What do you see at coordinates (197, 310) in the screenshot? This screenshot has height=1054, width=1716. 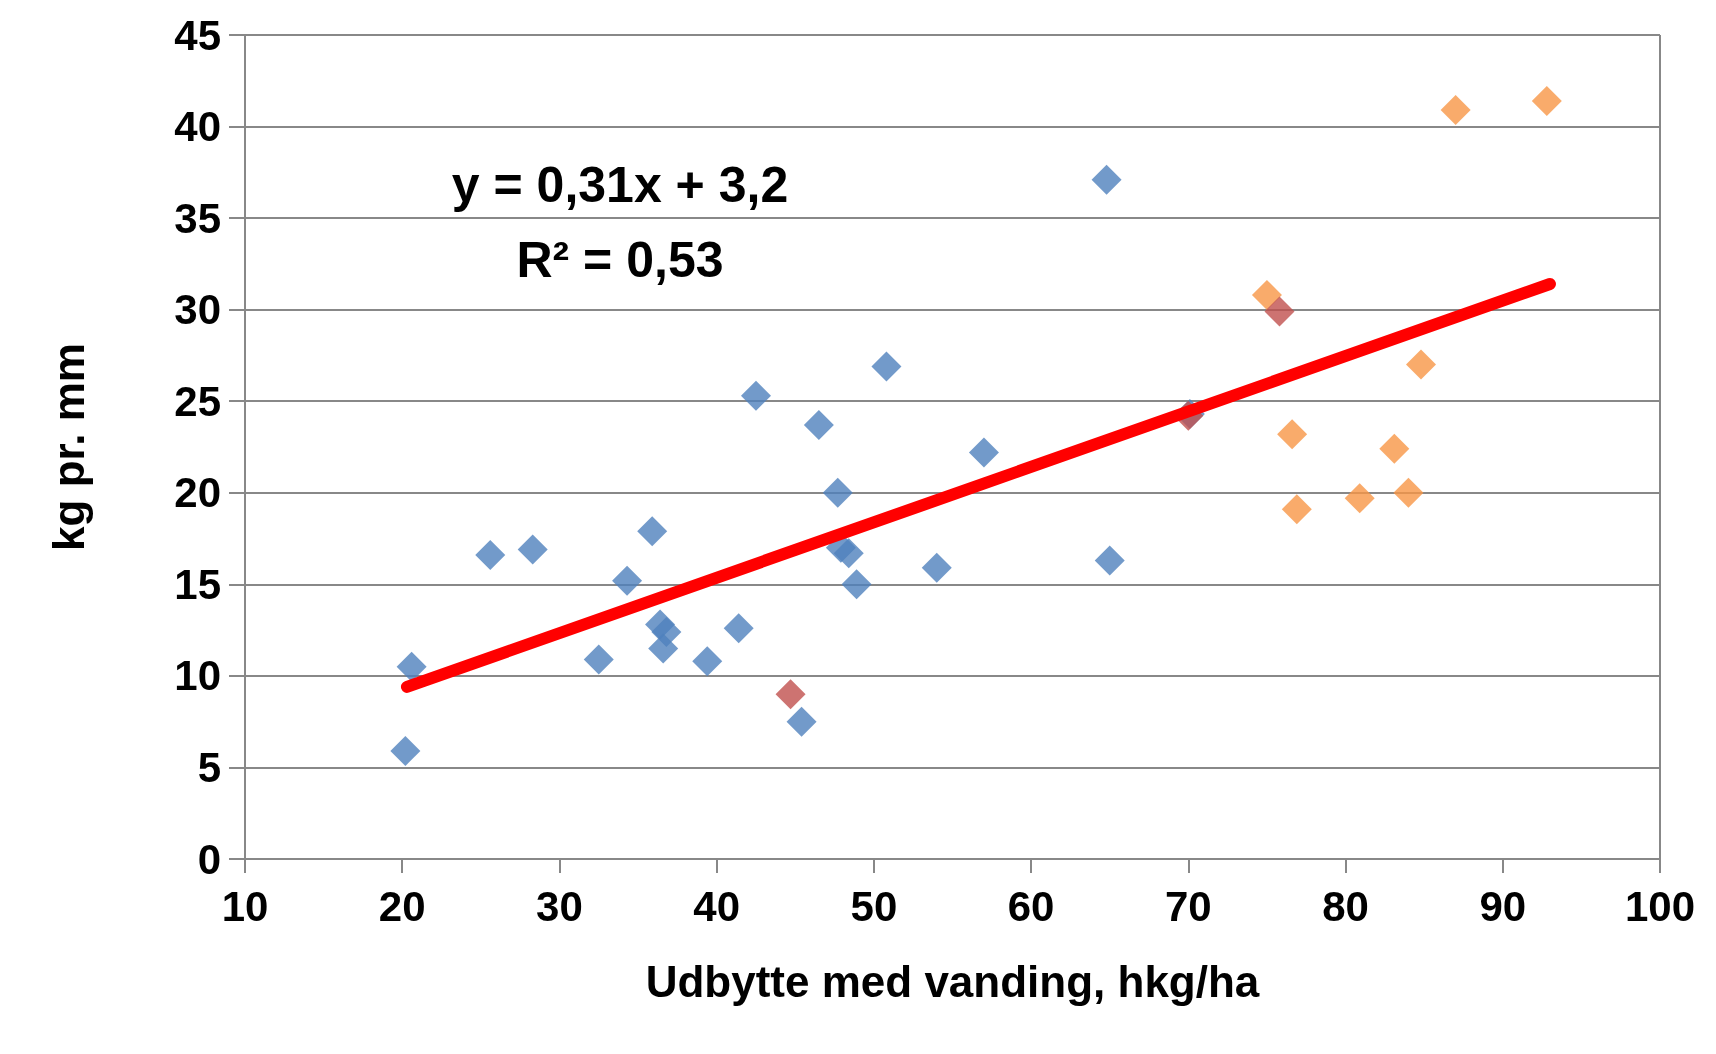 I see `y-tick-label: 30` at bounding box center [197, 310].